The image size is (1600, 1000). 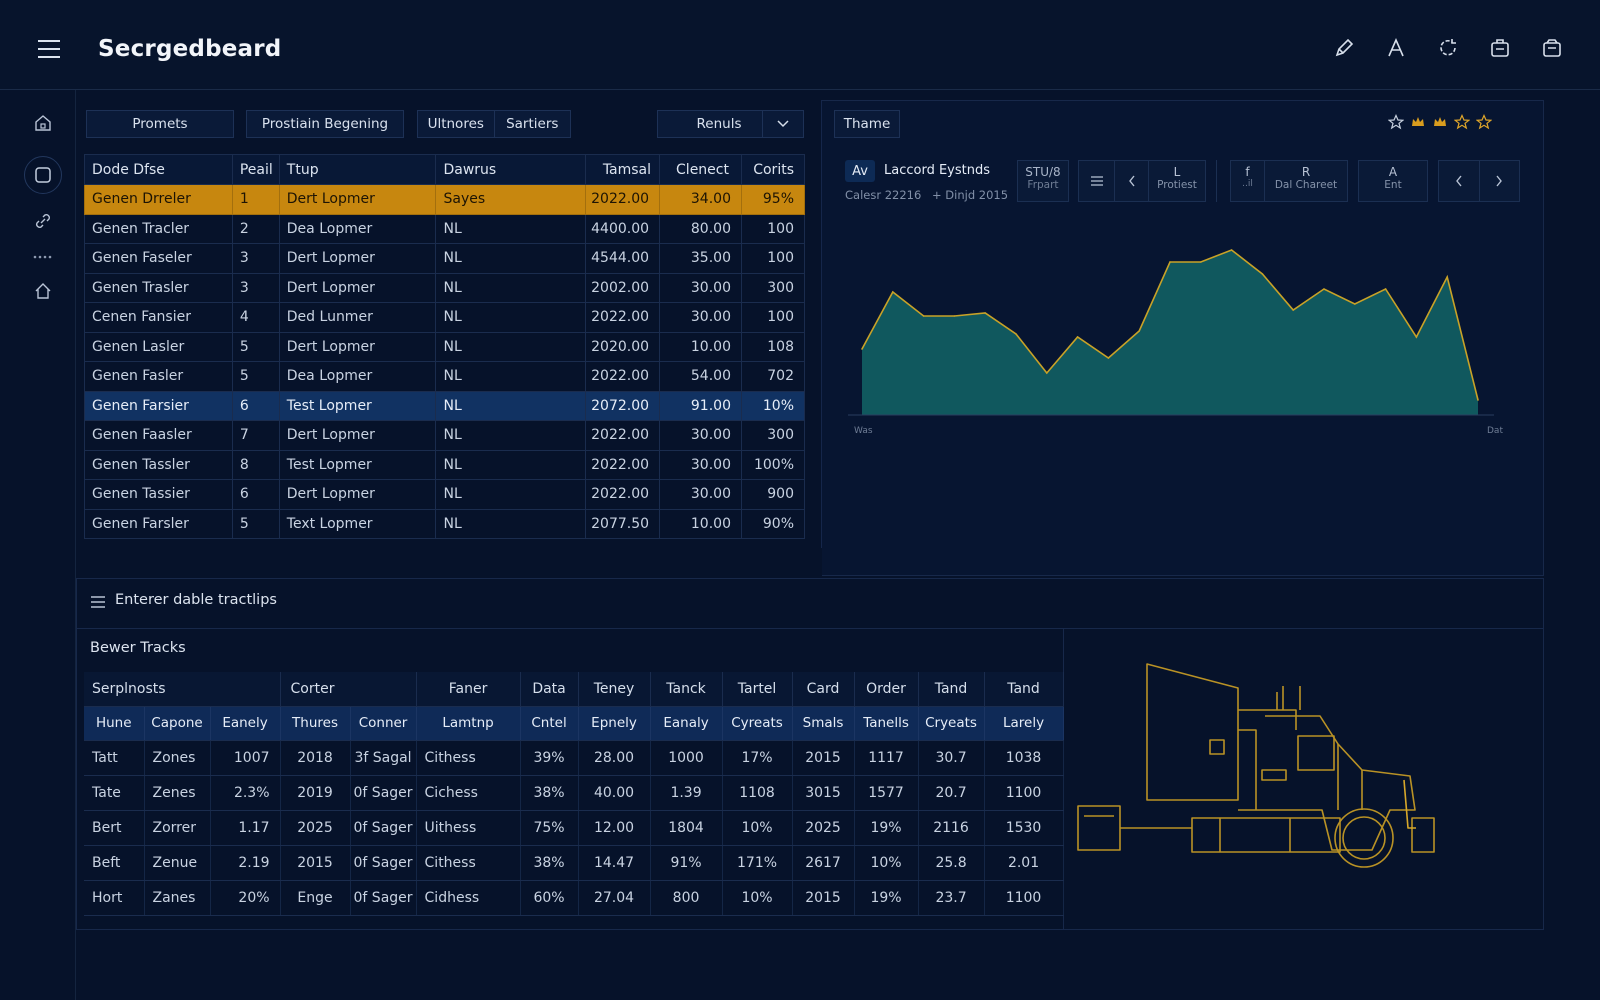 What do you see at coordinates (325, 124) in the screenshot?
I see `prostiain-begening-button: Prostiain Begening` at bounding box center [325, 124].